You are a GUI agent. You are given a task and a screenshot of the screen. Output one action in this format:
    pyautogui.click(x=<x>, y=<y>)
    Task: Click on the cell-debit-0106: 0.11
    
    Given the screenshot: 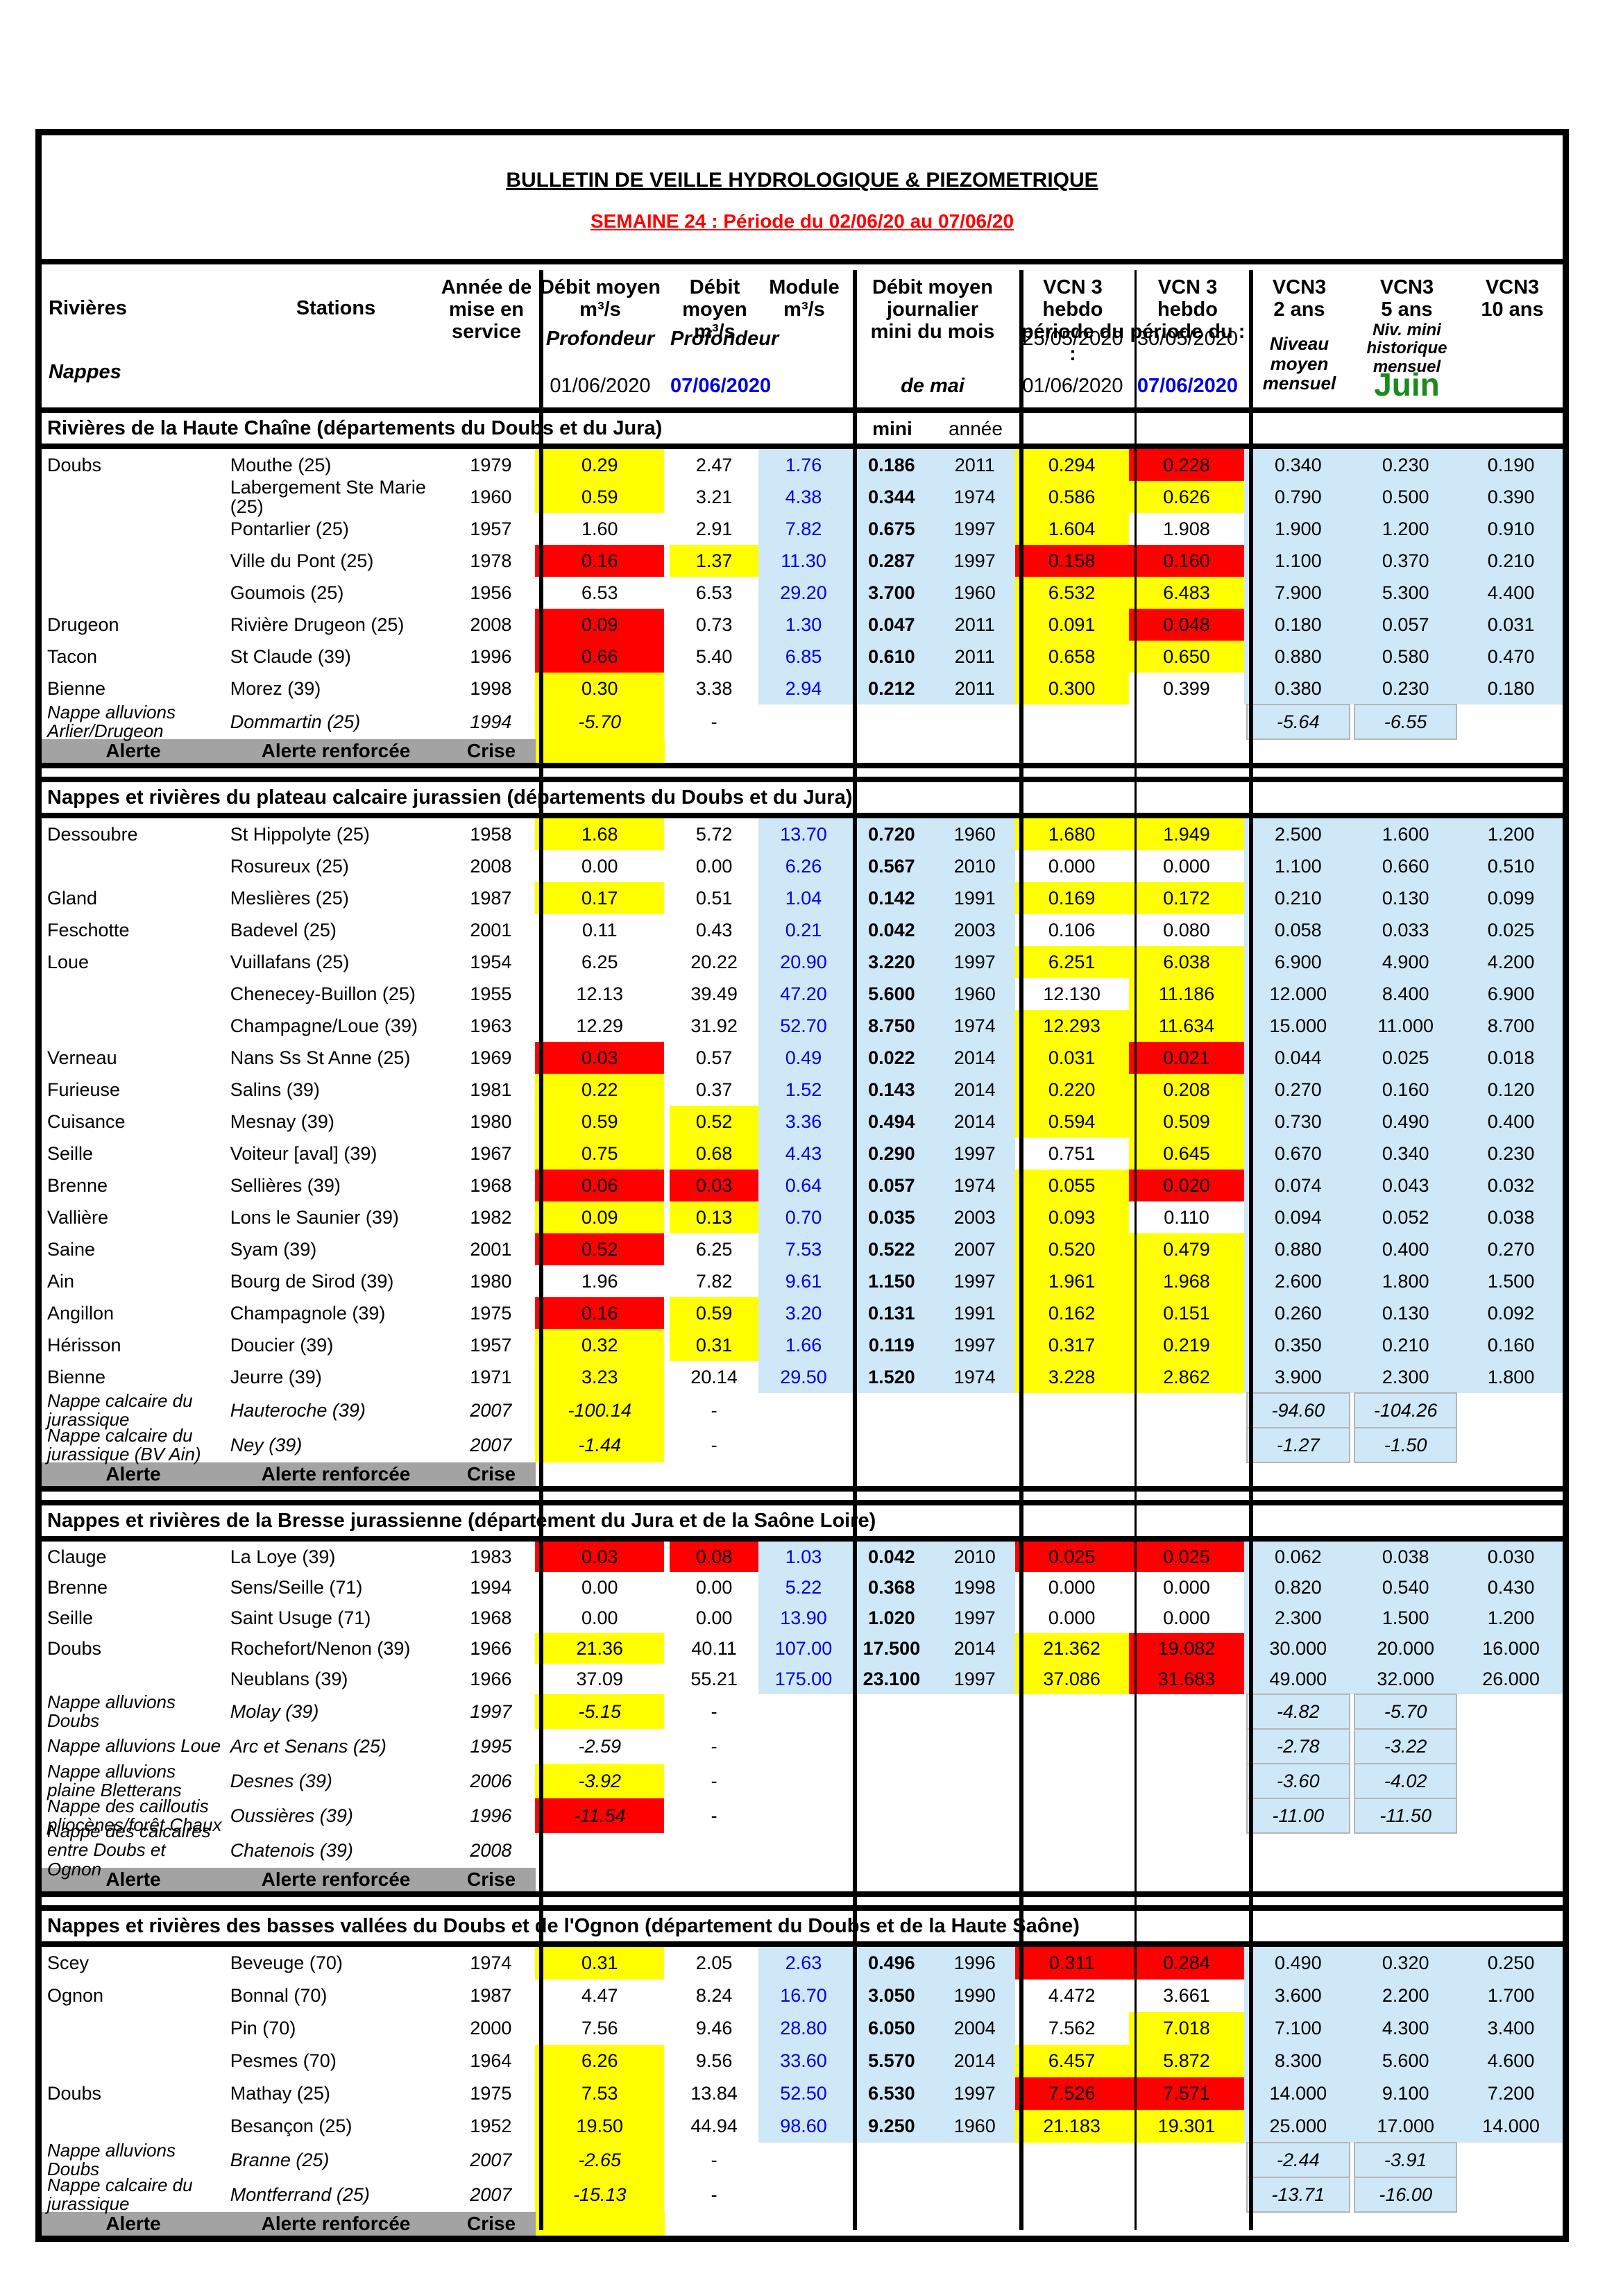 What is the action you would take?
    pyautogui.click(x=600, y=930)
    